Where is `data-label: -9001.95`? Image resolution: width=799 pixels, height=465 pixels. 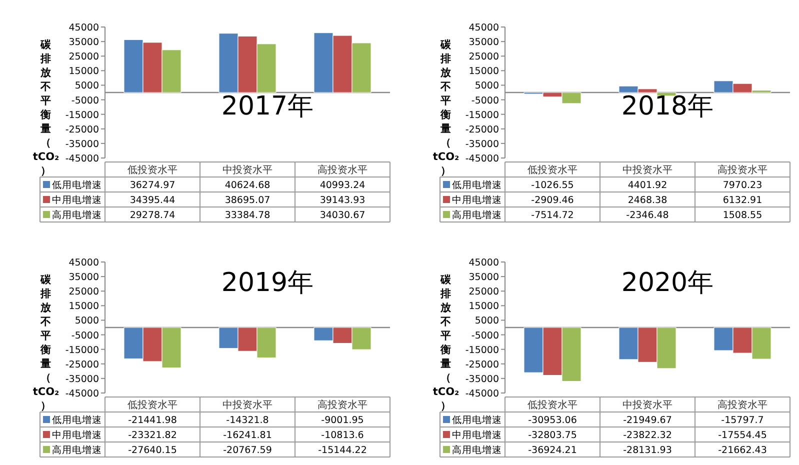
data-label: -9001.95 is located at coordinates (342, 420).